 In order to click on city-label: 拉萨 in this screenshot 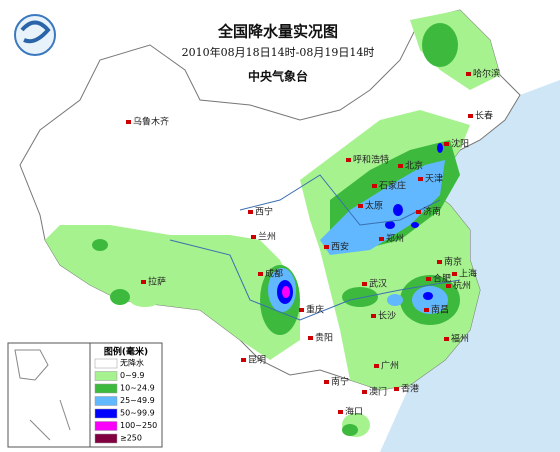, I will do `click(157, 282)`.